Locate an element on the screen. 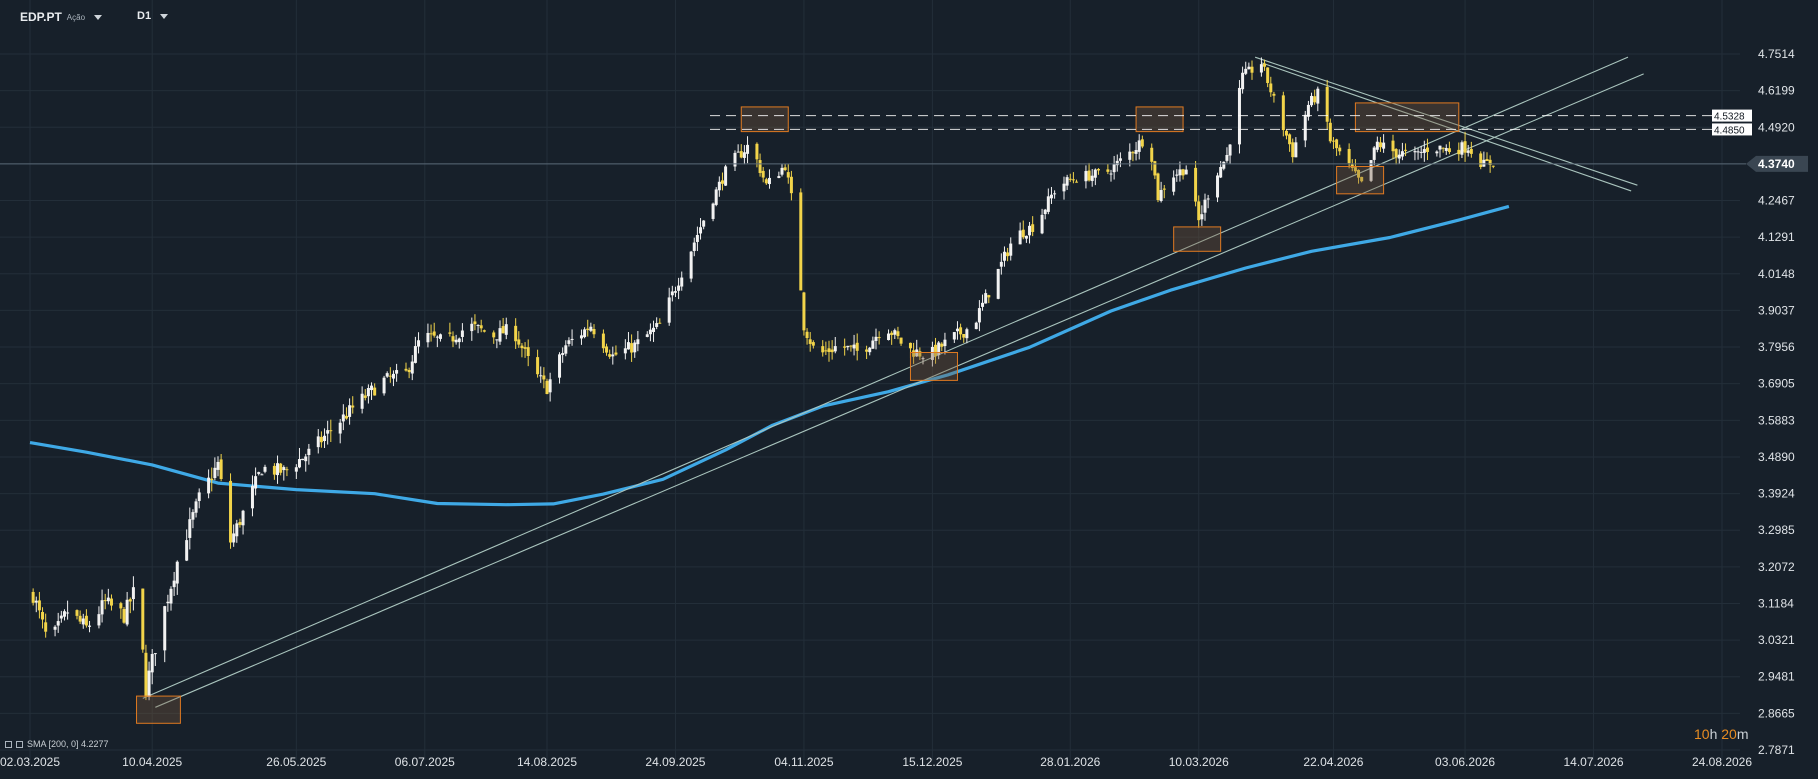 The height and width of the screenshot is (779, 1818). chart-toolbar: EDP.PT Ação D1 is located at coordinates (909, 17).